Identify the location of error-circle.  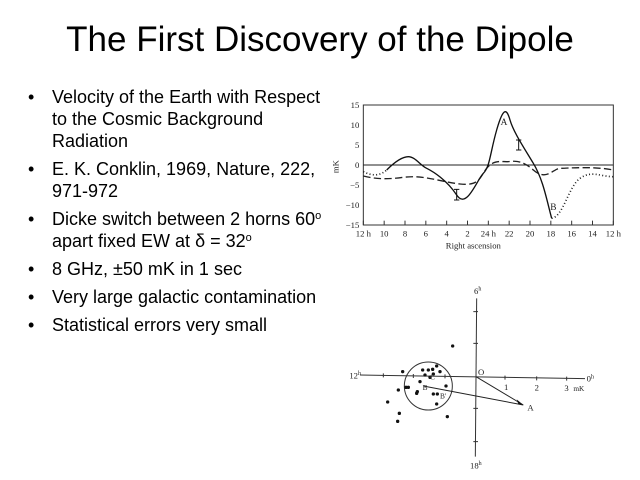
(428, 386).